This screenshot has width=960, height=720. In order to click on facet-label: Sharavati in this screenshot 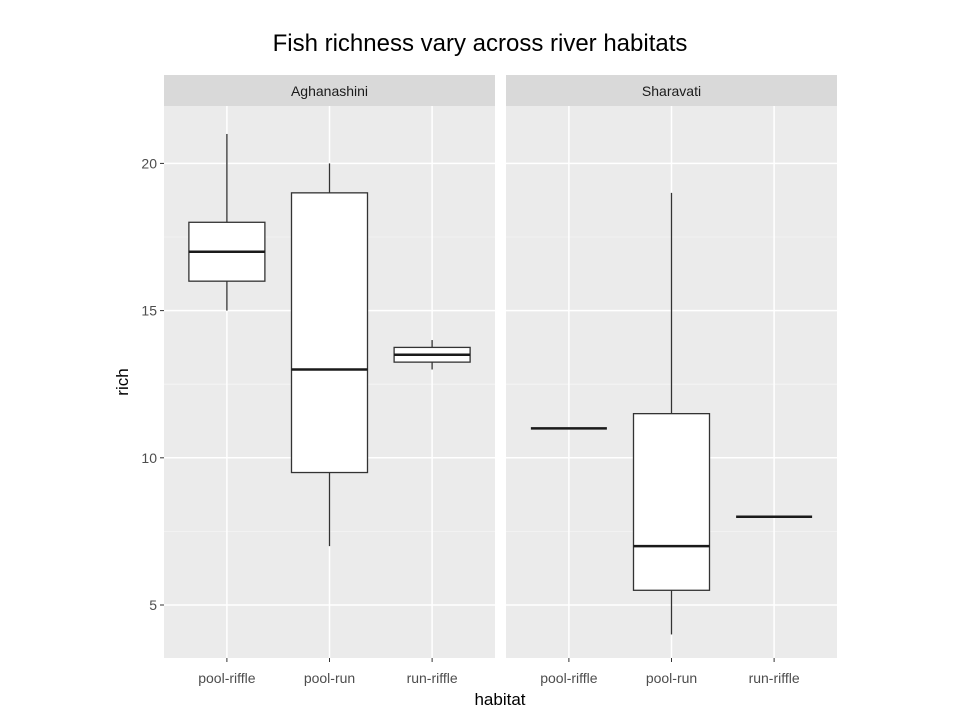, I will do `click(671, 91)`.